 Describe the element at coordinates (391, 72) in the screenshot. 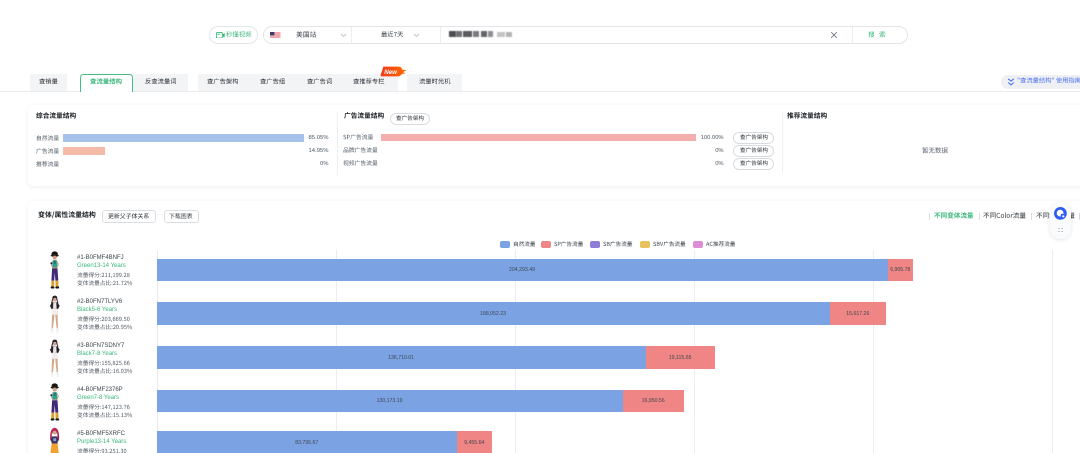

I see `svg-text: New` at that location.